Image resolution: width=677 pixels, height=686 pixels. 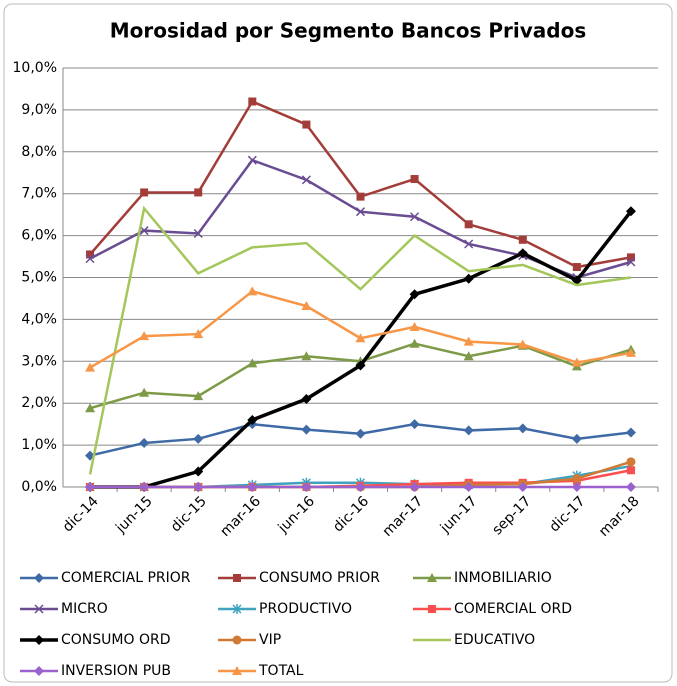 What do you see at coordinates (39, 319) in the screenshot?
I see `y-tick-label: 4,0%` at bounding box center [39, 319].